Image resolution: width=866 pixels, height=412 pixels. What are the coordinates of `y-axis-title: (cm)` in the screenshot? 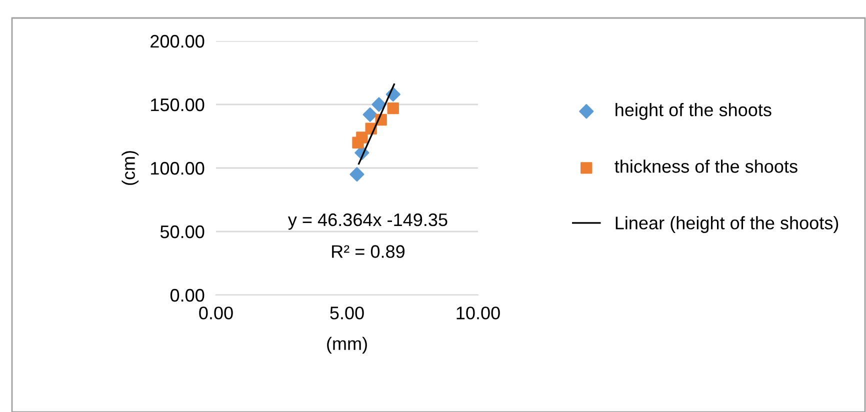 It's located at (130, 168).